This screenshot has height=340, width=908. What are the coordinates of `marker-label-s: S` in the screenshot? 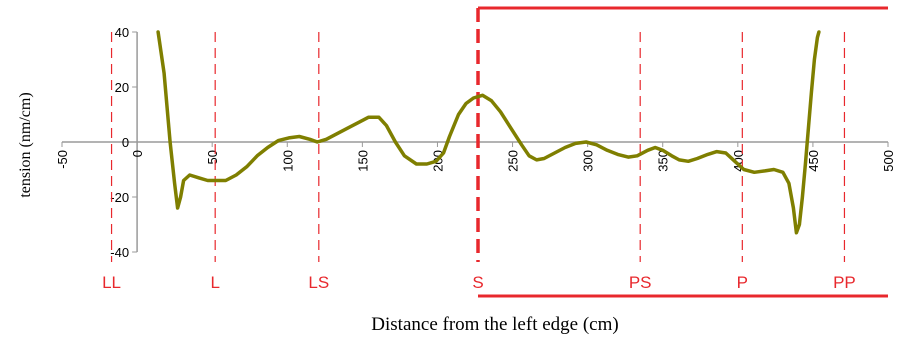 It's located at (477, 282).